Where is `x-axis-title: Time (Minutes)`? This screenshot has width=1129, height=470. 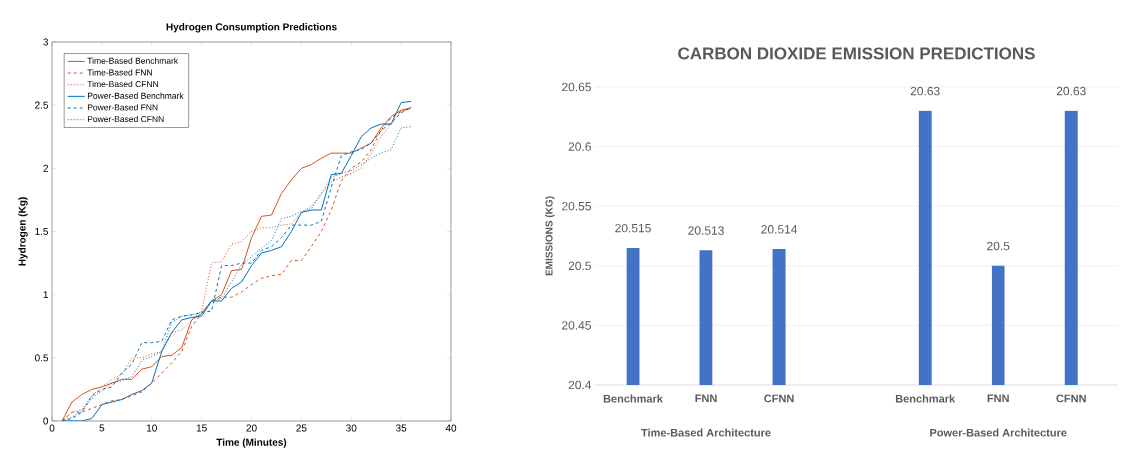 x-axis-title: Time (Minutes) is located at coordinates (251, 443).